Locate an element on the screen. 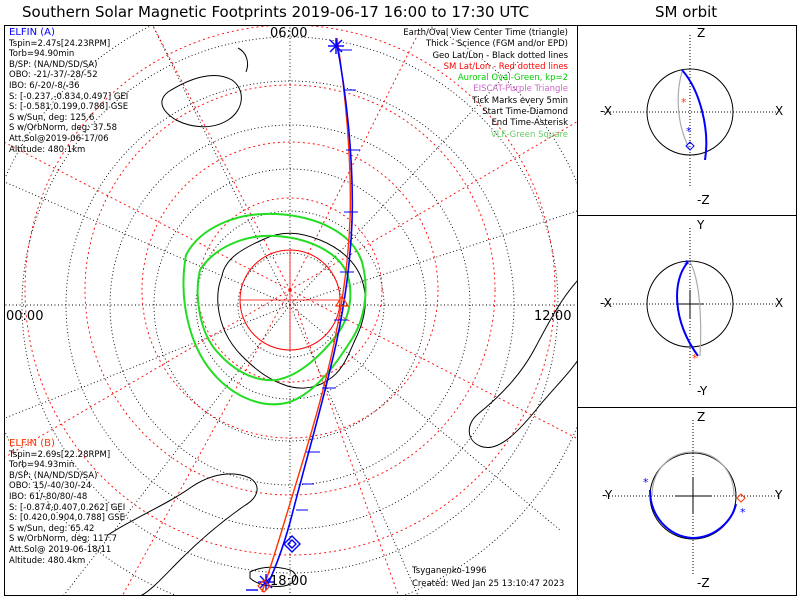  auroral-oval-outer is located at coordinates (274, 309).